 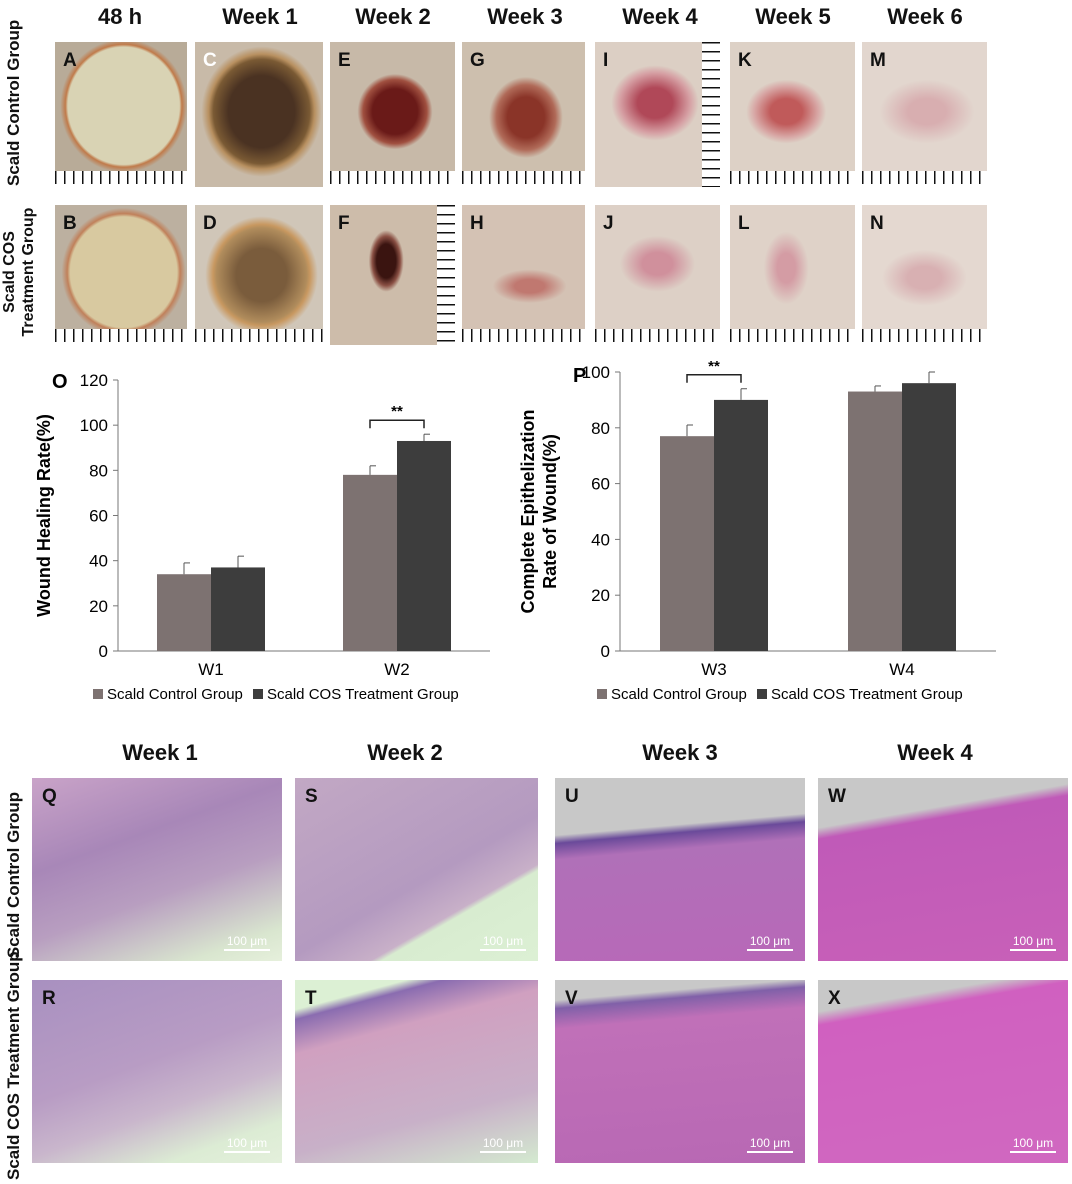 What do you see at coordinates (680, 869) in the screenshot?
I see `histo-U: U 100 μm` at bounding box center [680, 869].